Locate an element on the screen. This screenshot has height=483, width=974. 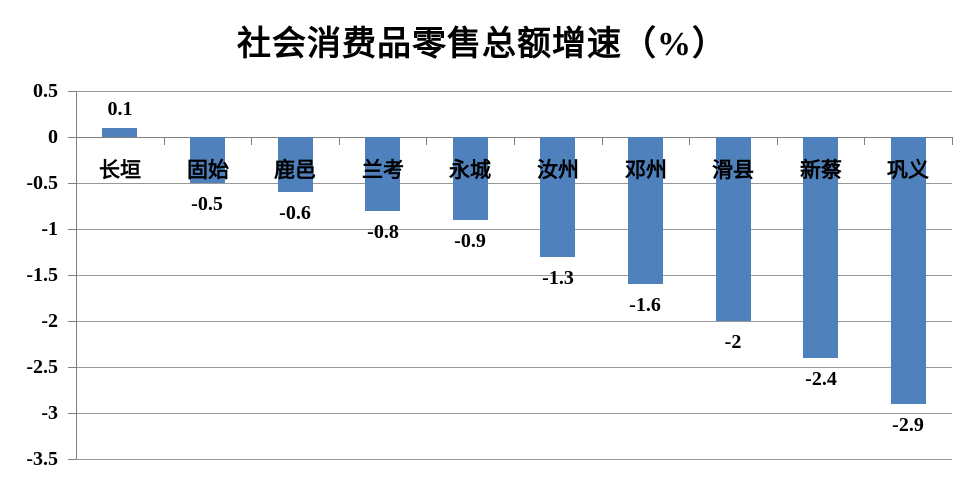
chart-title: 社会消费品零售总额增速（%） is located at coordinates (482, 44).